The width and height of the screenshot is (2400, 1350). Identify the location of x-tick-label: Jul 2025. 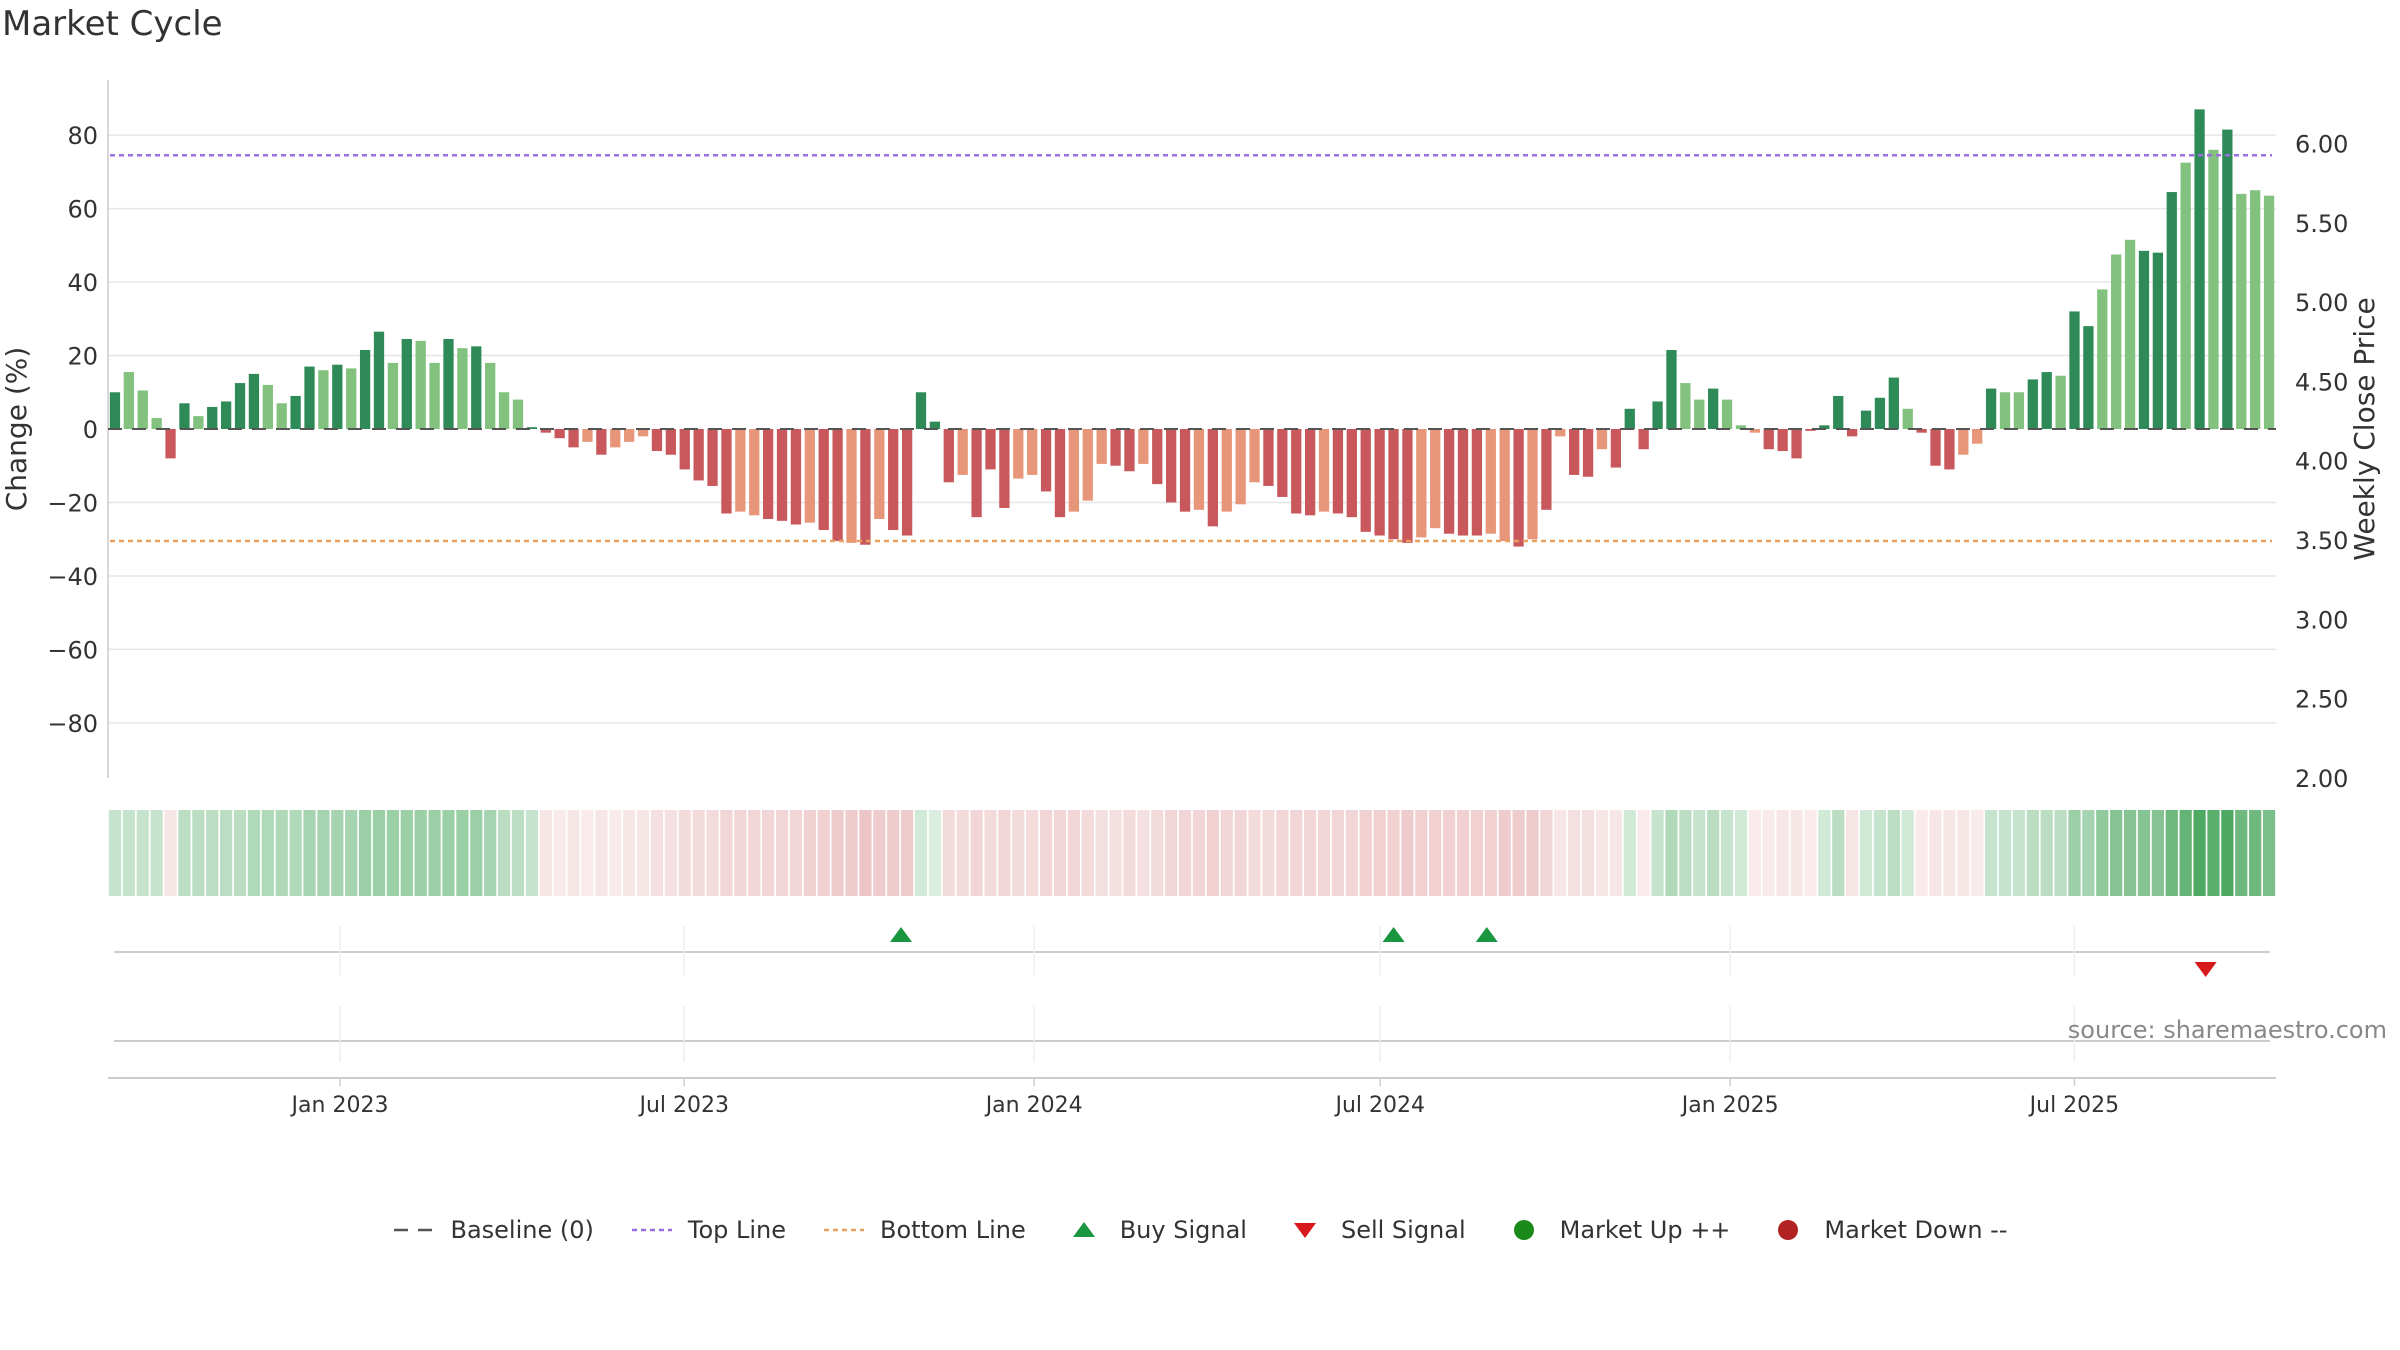
(2074, 1105).